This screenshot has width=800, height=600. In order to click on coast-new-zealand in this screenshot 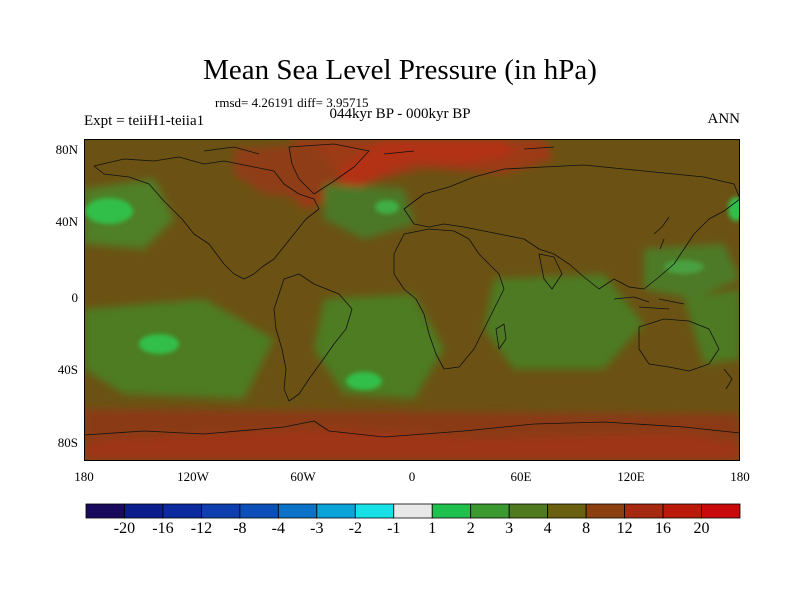, I will do `click(728, 379)`.